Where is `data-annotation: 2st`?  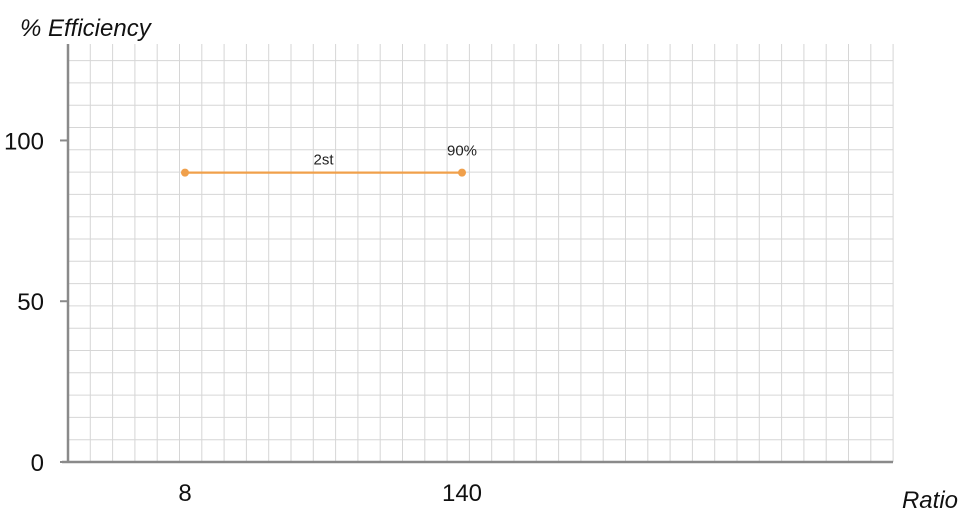 data-annotation: 2st is located at coordinates (323, 160).